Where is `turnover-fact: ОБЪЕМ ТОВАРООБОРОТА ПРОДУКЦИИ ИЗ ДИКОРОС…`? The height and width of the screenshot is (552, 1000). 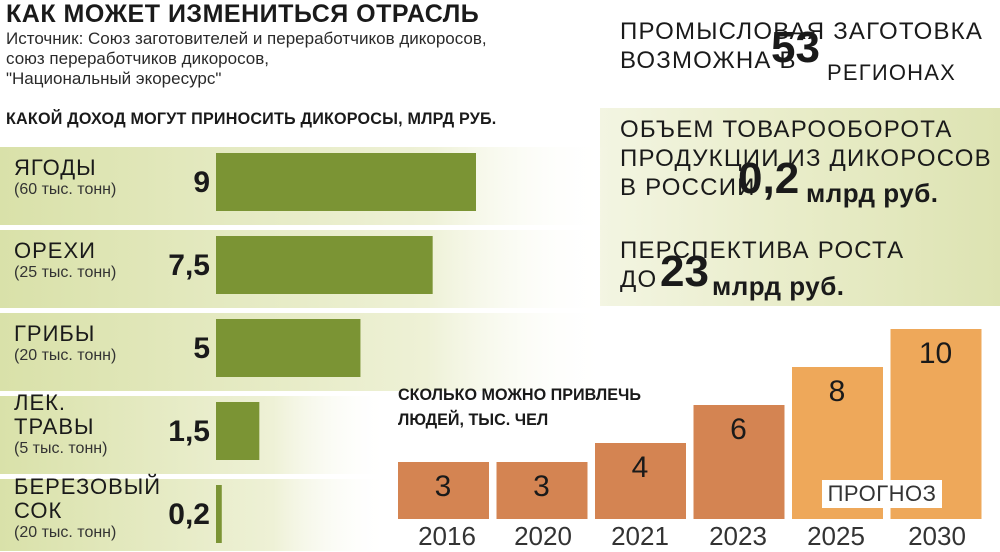
turnover-fact: ОБЪЕМ ТОВАРООБОРОТА ПРОДУКЦИИ ИЗ ДИКОРОС… is located at coordinates (806, 164).